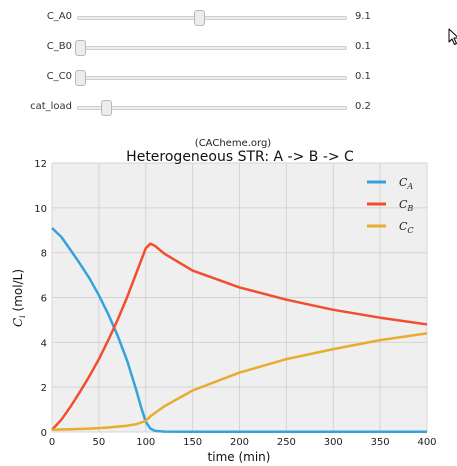 Image resolution: width=457 pixels, height=466 pixels. What do you see at coordinates (99, 442) in the screenshot?
I see `x-tick-label: 50` at bounding box center [99, 442].